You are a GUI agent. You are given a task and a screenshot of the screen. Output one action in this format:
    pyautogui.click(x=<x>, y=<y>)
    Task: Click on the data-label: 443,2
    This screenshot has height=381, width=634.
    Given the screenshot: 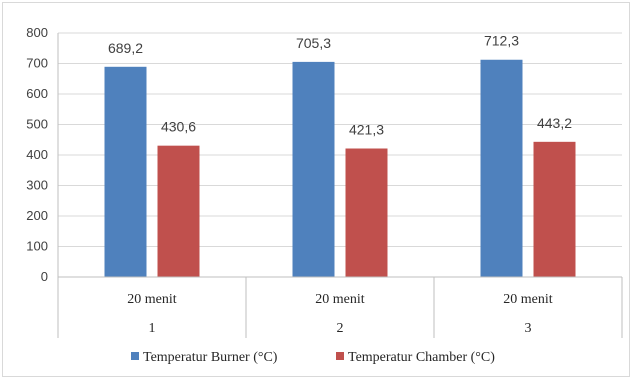 What is the action you would take?
    pyautogui.click(x=554, y=123)
    